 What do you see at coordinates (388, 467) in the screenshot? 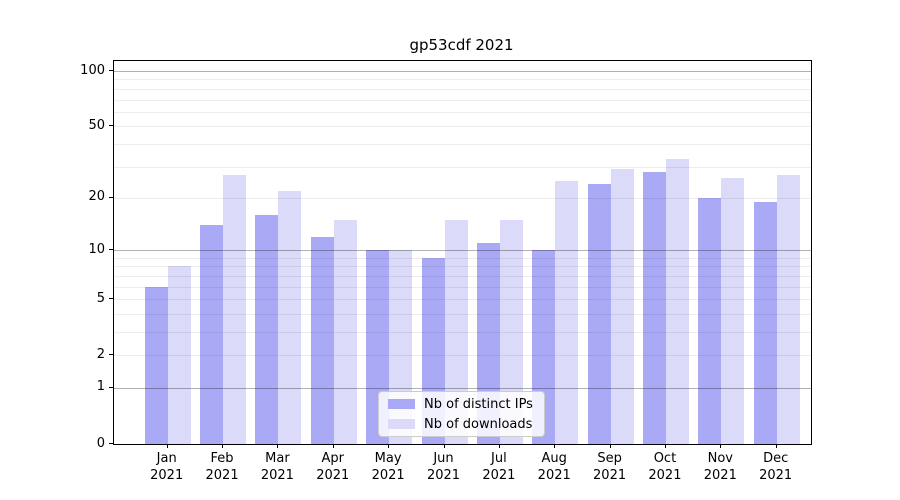
I see `x-tick-label: May 2021` at bounding box center [388, 467].